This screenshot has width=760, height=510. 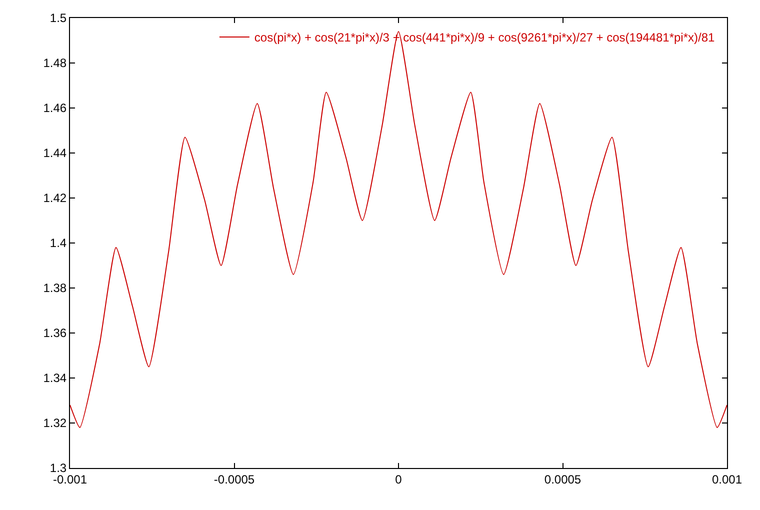 What do you see at coordinates (727, 479) in the screenshot?
I see `x-tick-label: 0.001` at bounding box center [727, 479].